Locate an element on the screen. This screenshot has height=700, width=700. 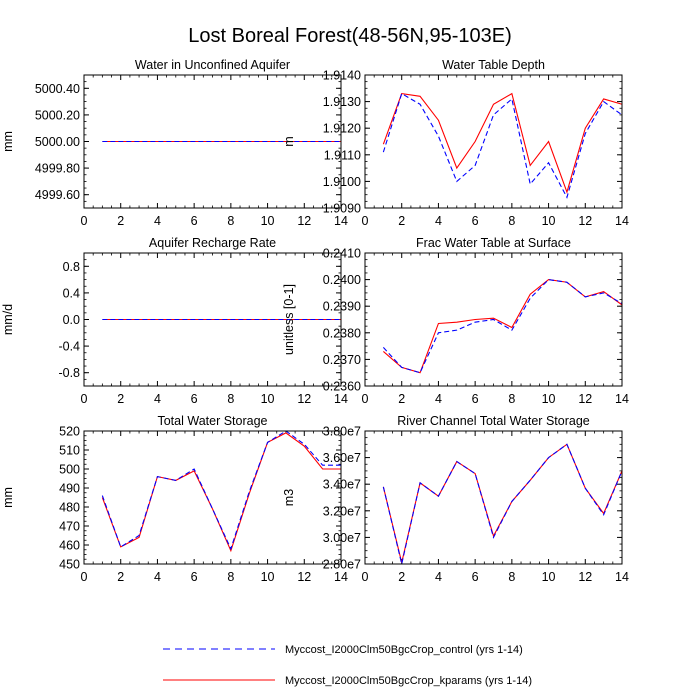
plot-frame-river-channel-total-water-storage is located at coordinates (493, 497).